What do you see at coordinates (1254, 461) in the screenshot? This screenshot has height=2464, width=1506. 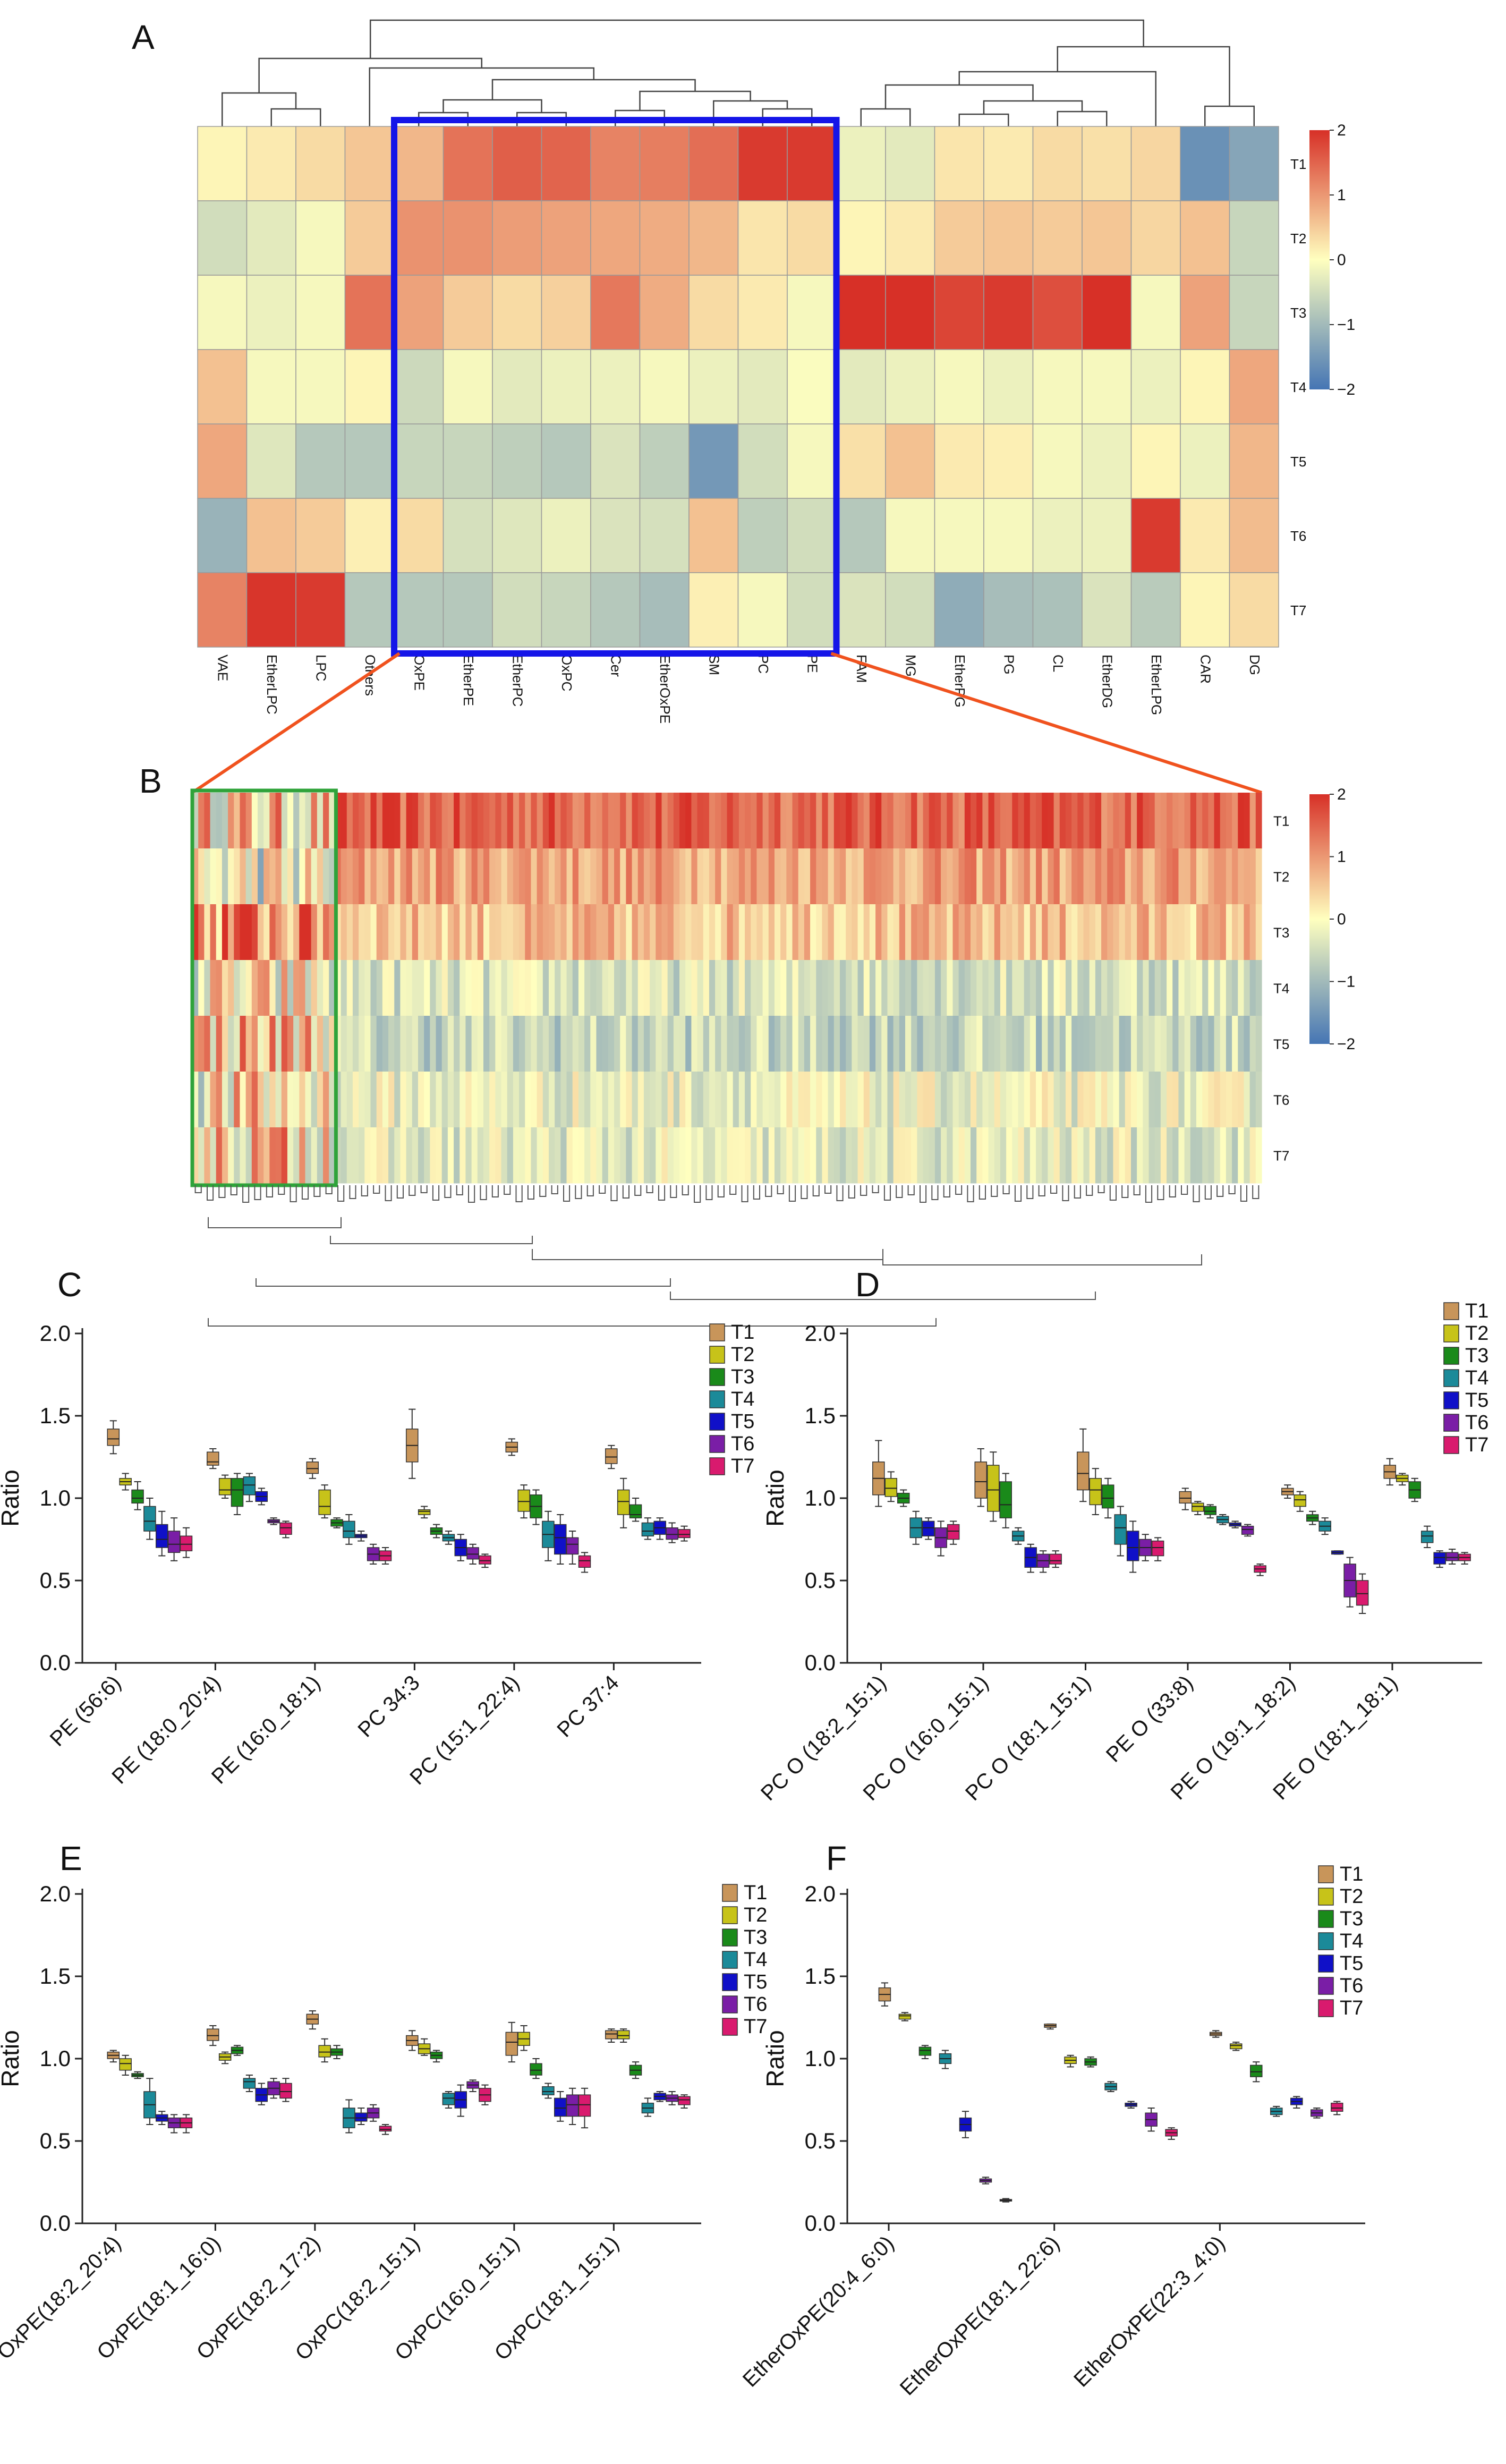 I see `heatmap-cell-T5-DG` at bounding box center [1254, 461].